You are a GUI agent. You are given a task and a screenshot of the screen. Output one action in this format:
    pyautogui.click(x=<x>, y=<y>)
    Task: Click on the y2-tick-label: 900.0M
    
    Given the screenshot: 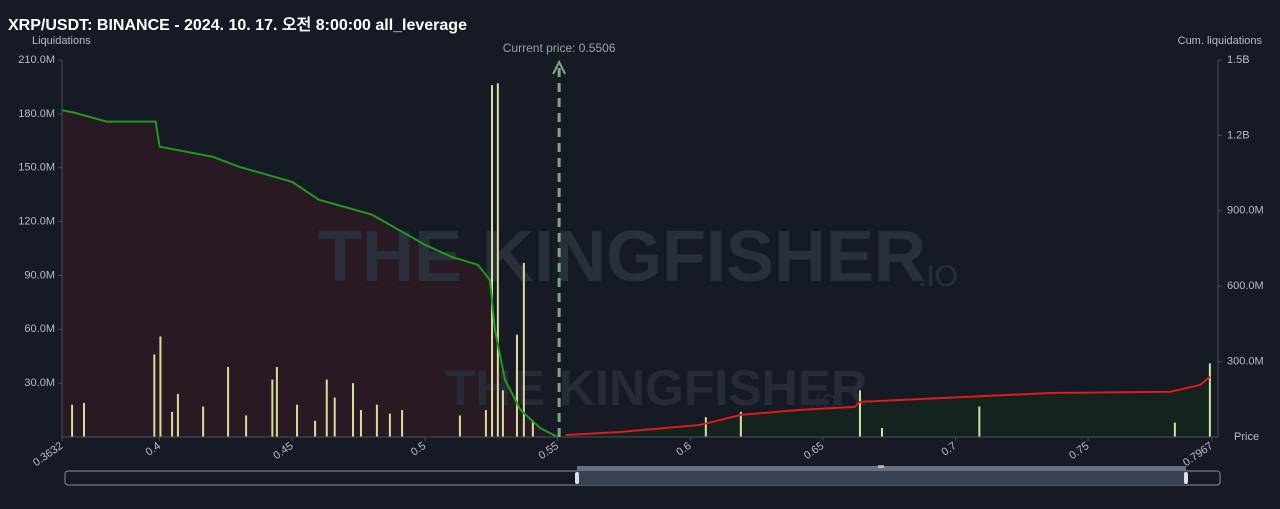 What is the action you would take?
    pyautogui.click(x=1245, y=211)
    